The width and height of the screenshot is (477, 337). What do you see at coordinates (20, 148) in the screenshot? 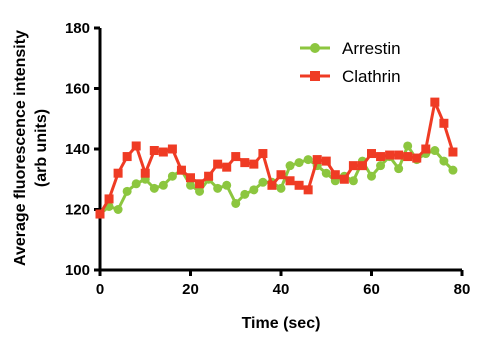
I see `y-axis-title-line1: Average fluorescence intensity` at bounding box center [20, 148].